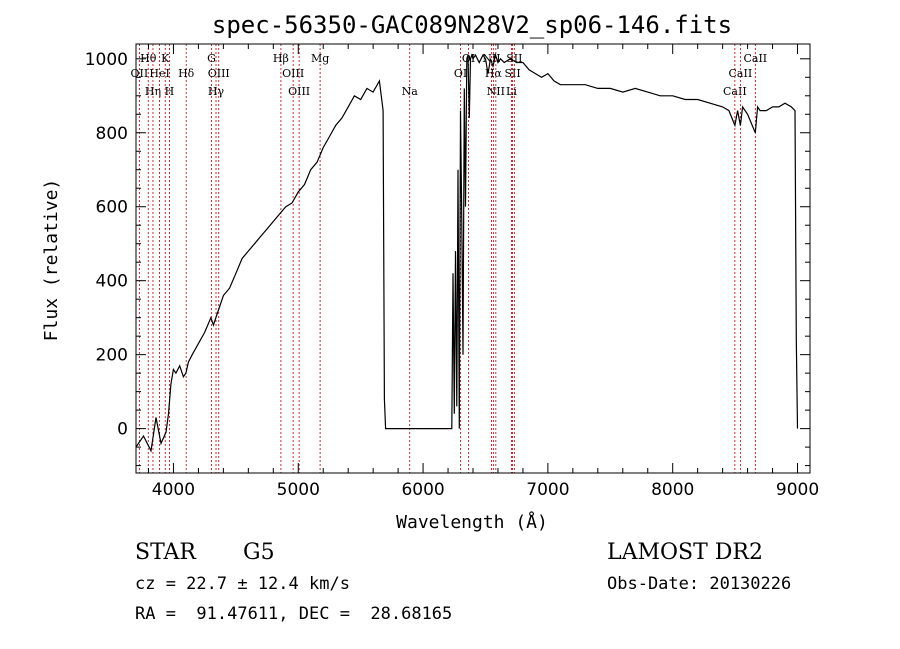 The width and height of the screenshot is (900, 649). I want to click on y-tick-label: 1000, so click(106, 60).